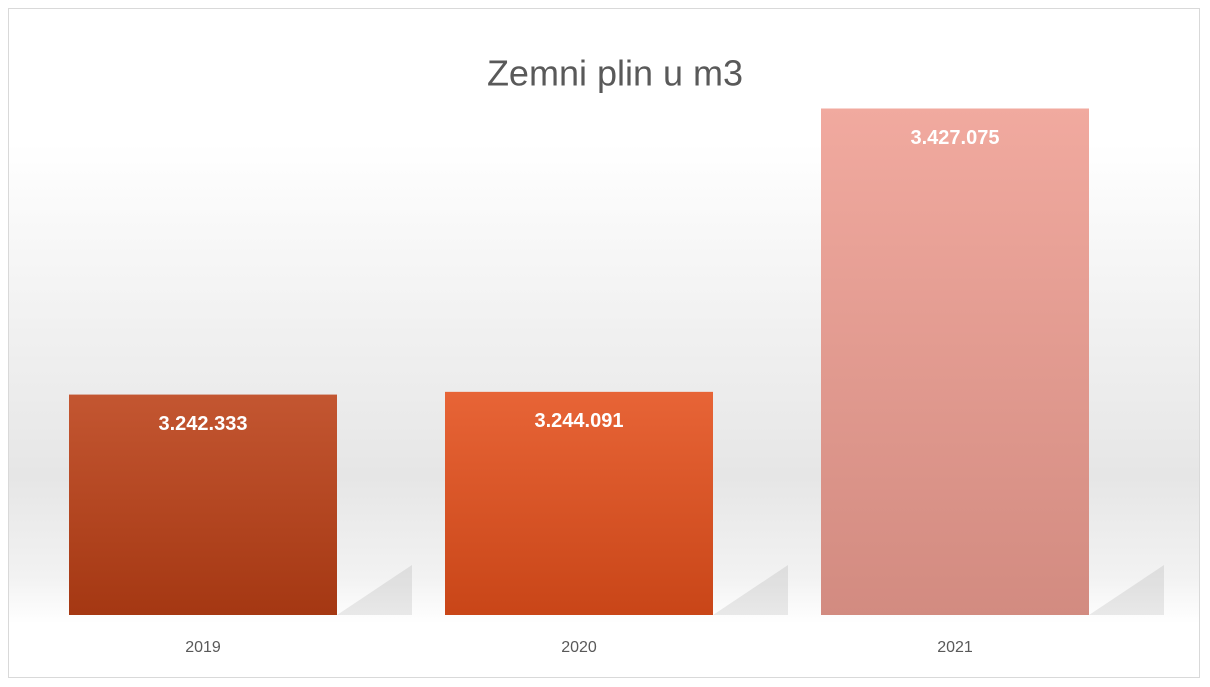 The image size is (1210, 687). What do you see at coordinates (203, 647) in the screenshot?
I see `x-tick-label: 2019` at bounding box center [203, 647].